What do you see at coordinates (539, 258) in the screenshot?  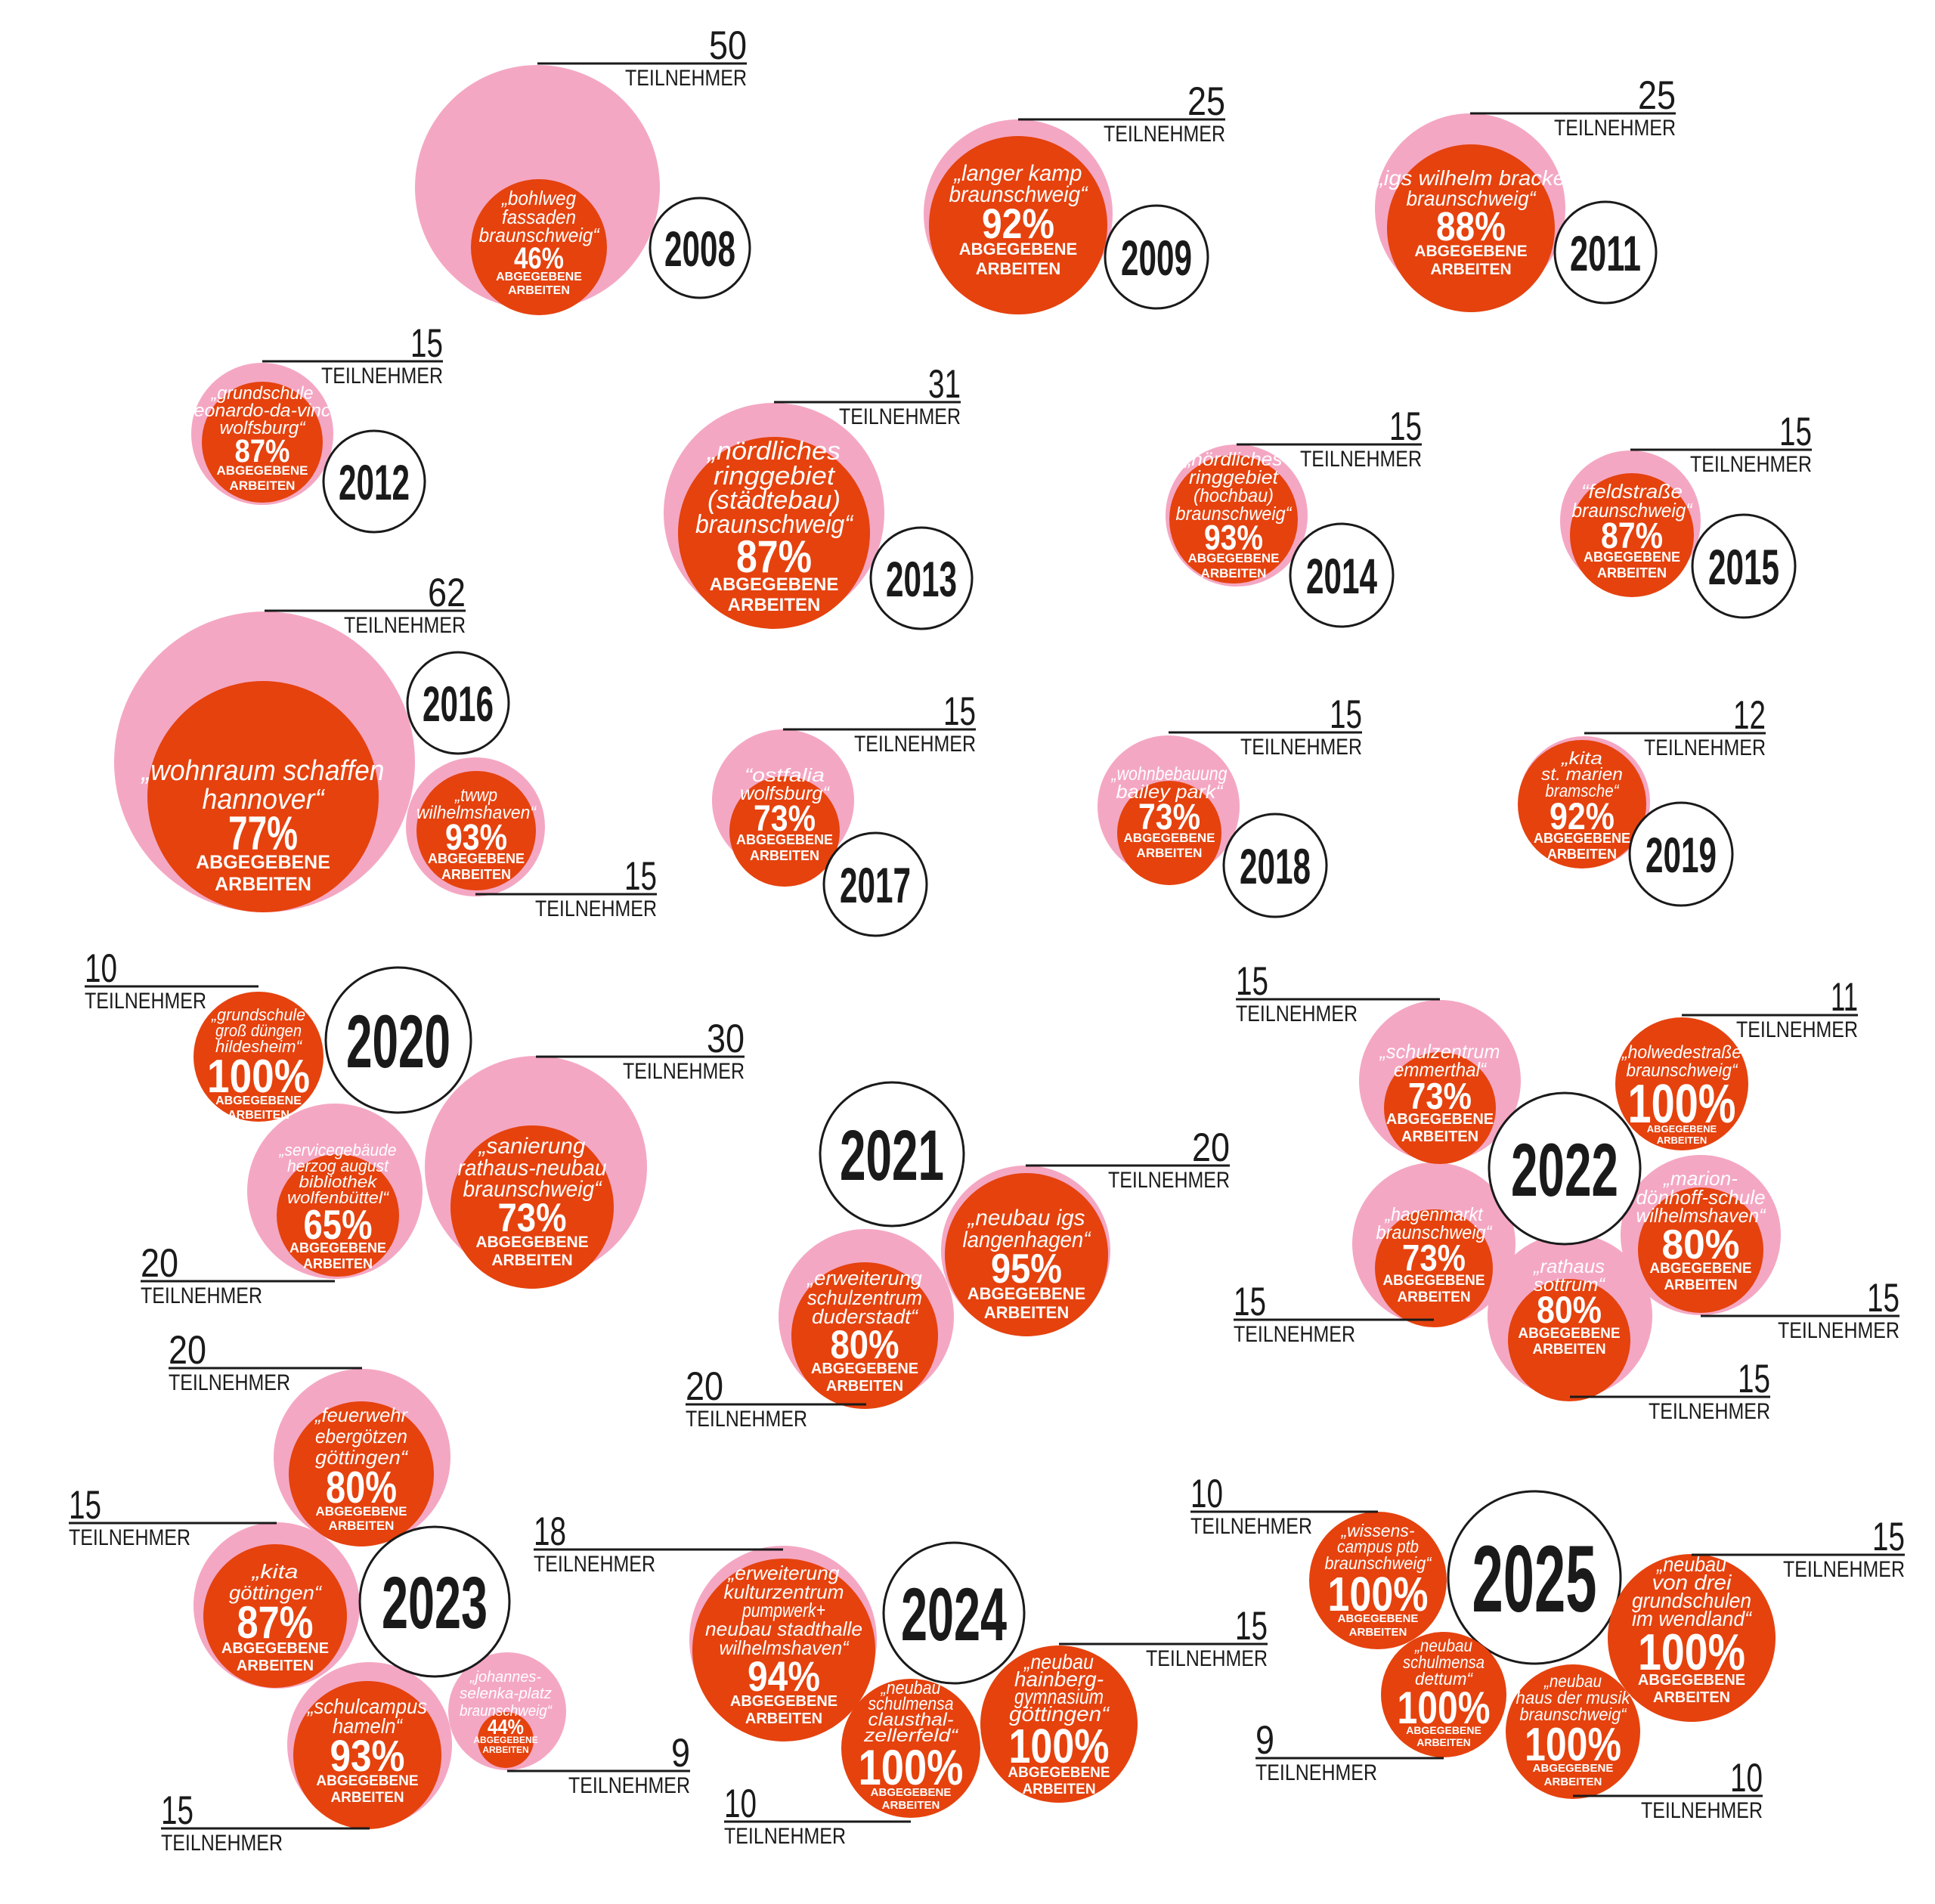 I see `svg-text: 46%` at bounding box center [539, 258].